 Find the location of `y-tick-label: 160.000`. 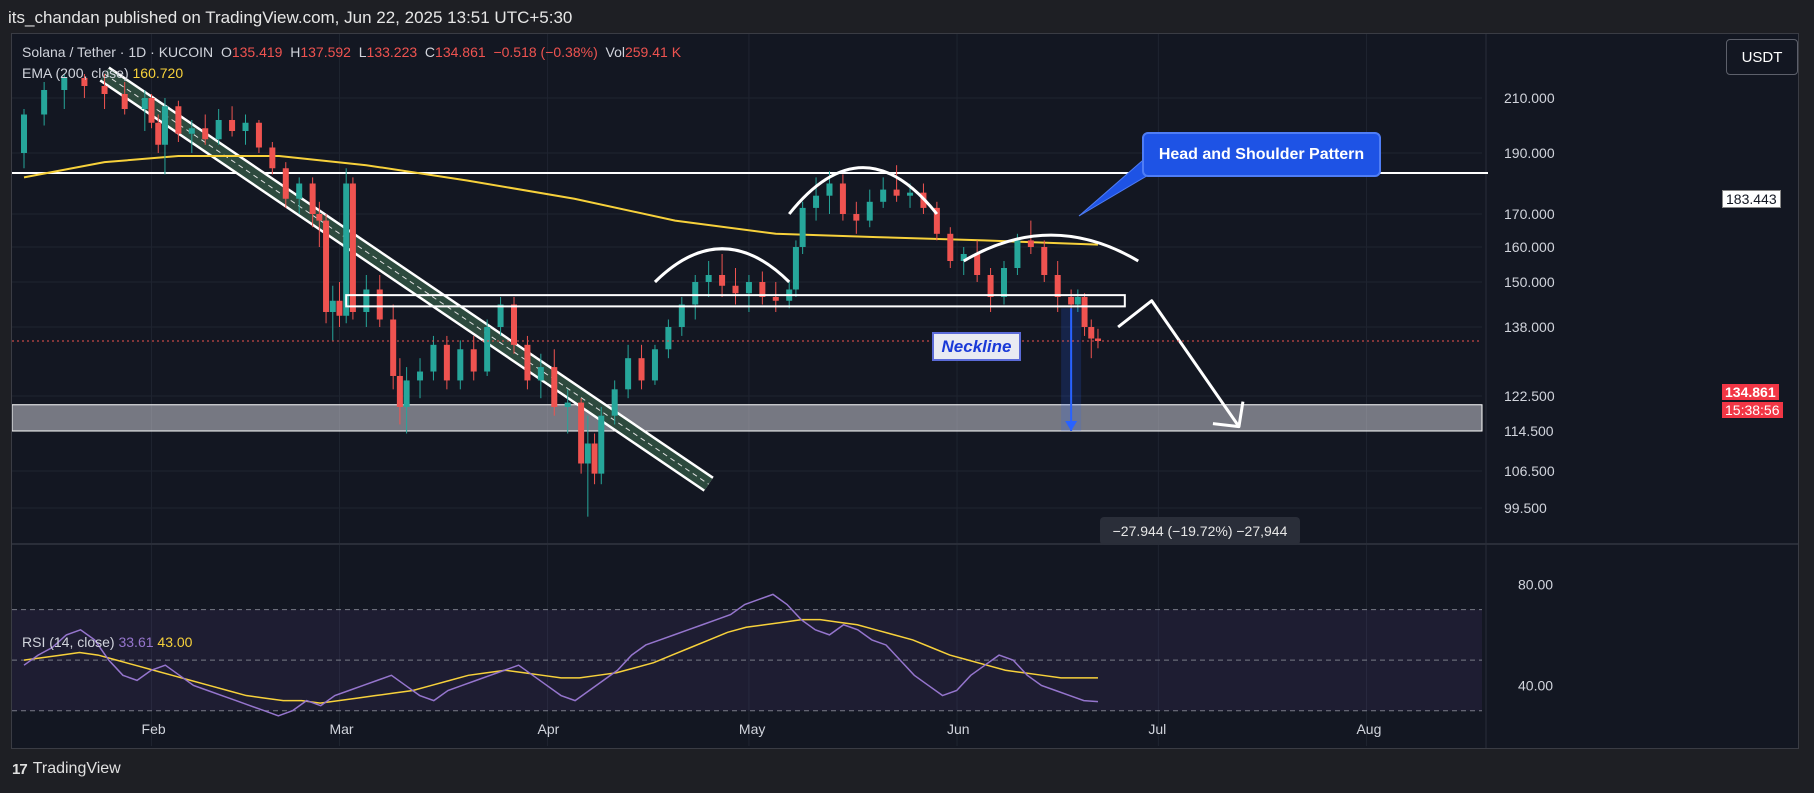

y-tick-label: 160.000 is located at coordinates (1529, 247).